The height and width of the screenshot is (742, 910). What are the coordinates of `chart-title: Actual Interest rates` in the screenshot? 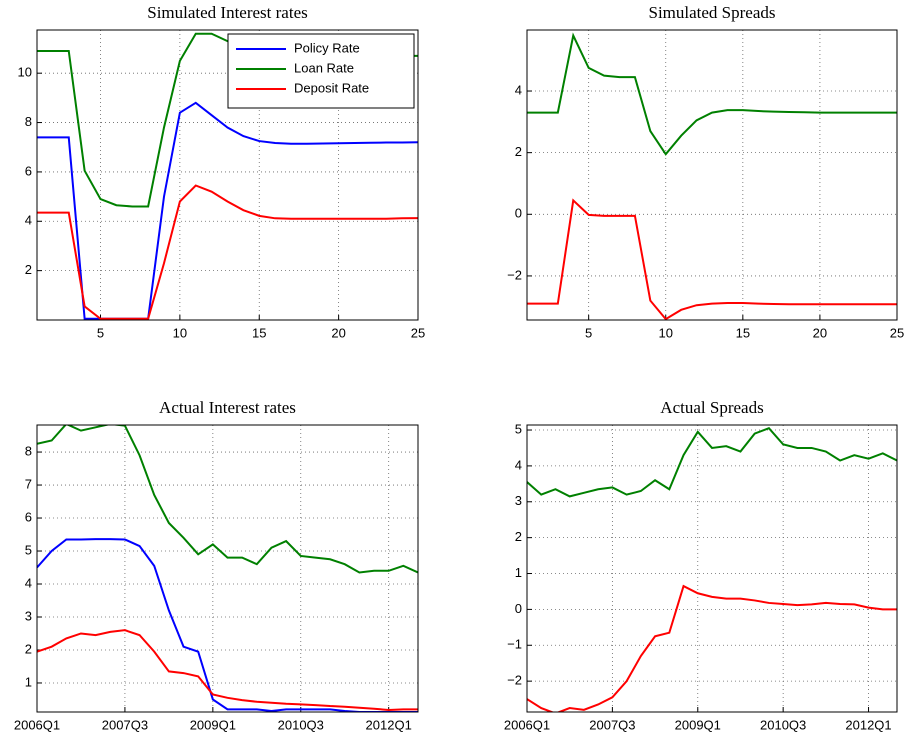 It's located at (227, 407).